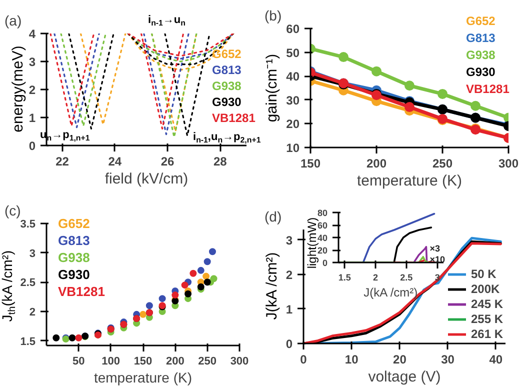 The image size is (520, 388). What do you see at coordinates (167, 21) in the screenshot?
I see `text: i$_{n-1}$→u$_{n}$` at bounding box center [167, 21].